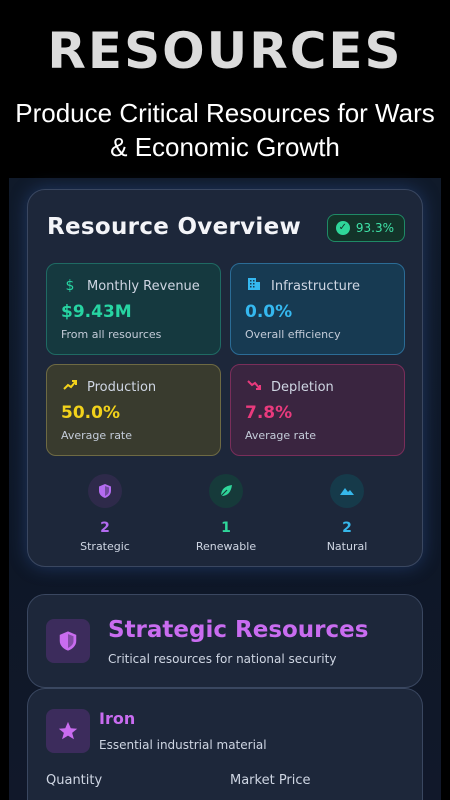 The width and height of the screenshot is (450, 800). I want to click on dollar-icon: $, so click(70, 286).